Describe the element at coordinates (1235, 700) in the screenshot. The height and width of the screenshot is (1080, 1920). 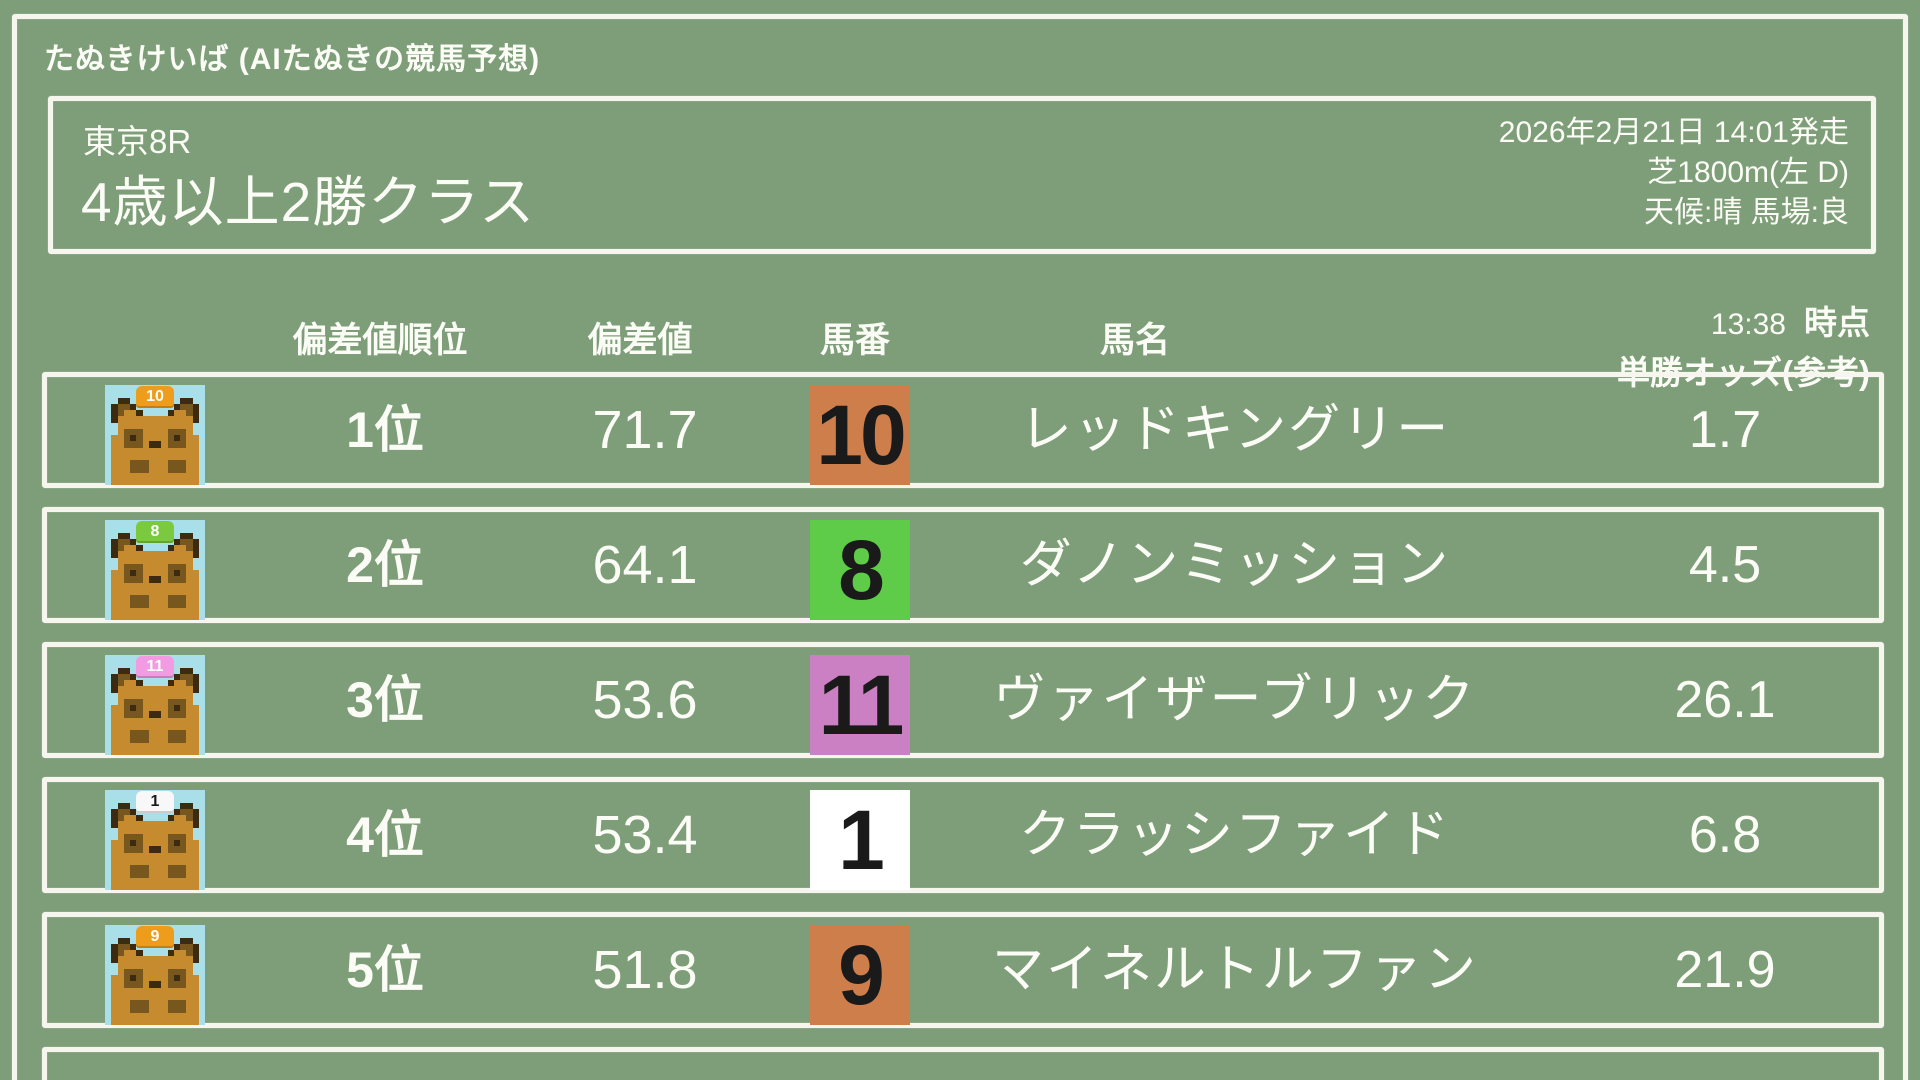
I see `horse-name: ヴァイザーブリック` at that location.